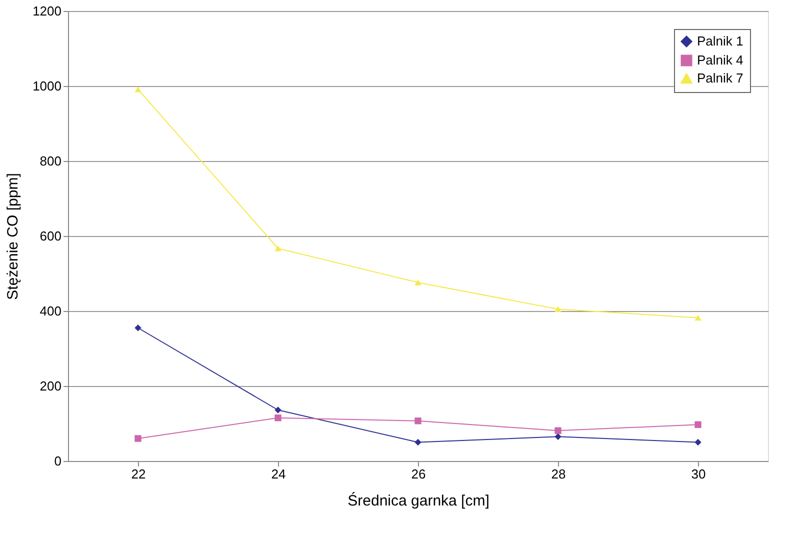 This screenshot has height=539, width=791. Describe the element at coordinates (720, 41) in the screenshot. I see `legend-label: Palnik 1` at that location.